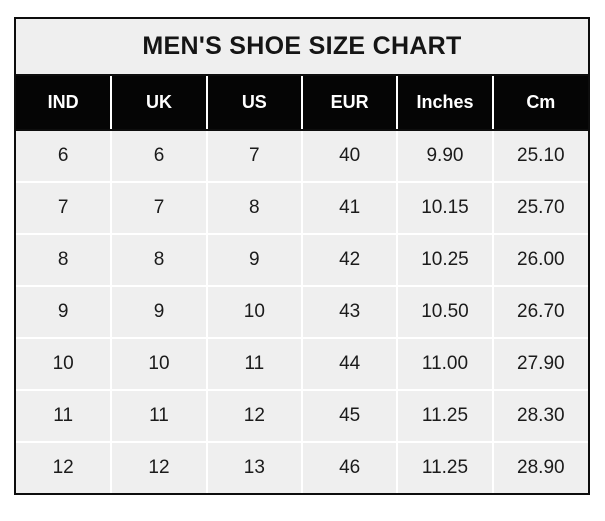  Describe the element at coordinates (445, 103) in the screenshot. I see `column-header-inches: Inches` at that location.